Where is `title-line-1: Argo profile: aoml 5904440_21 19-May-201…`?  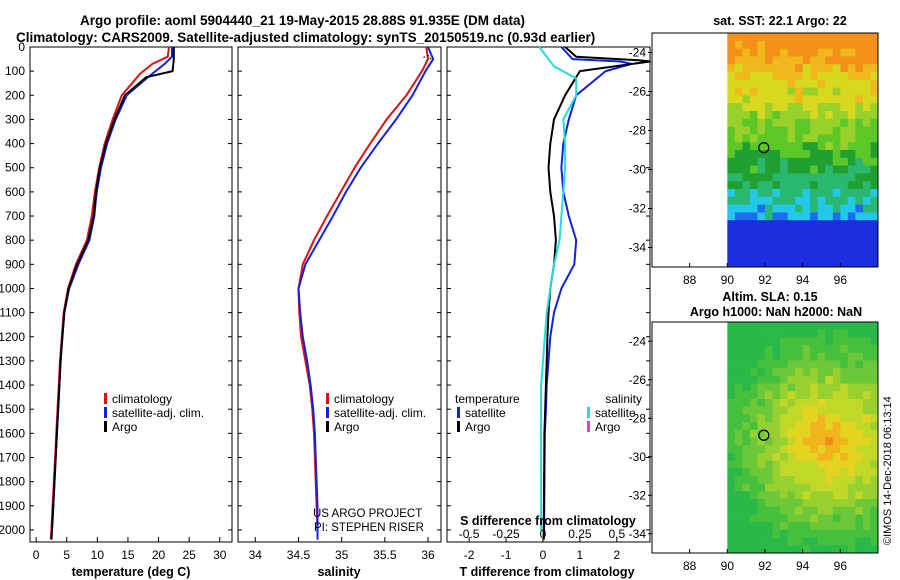 title-line-1: Argo profile: aoml 5904440_21 19-May-201… is located at coordinates (302, 20).